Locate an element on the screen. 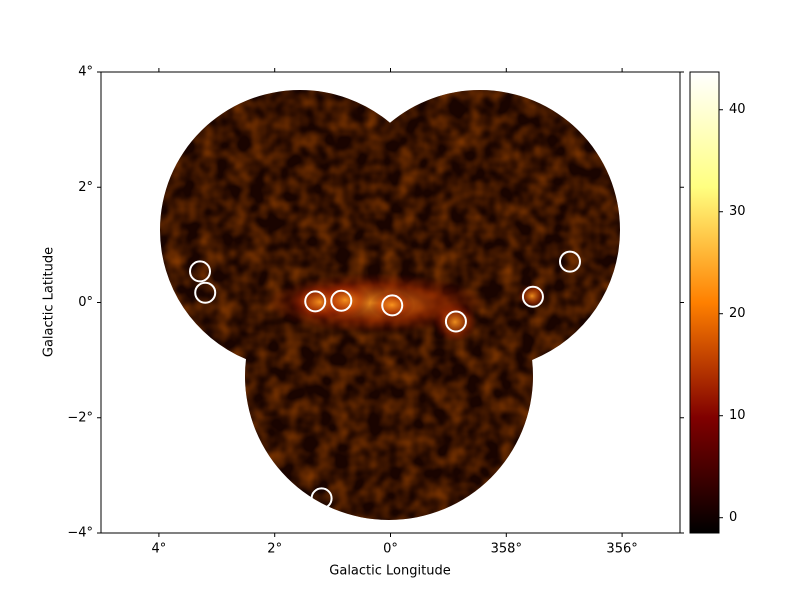 This screenshot has width=800, height=604. colorbar-tick-label: 20 is located at coordinates (737, 313).